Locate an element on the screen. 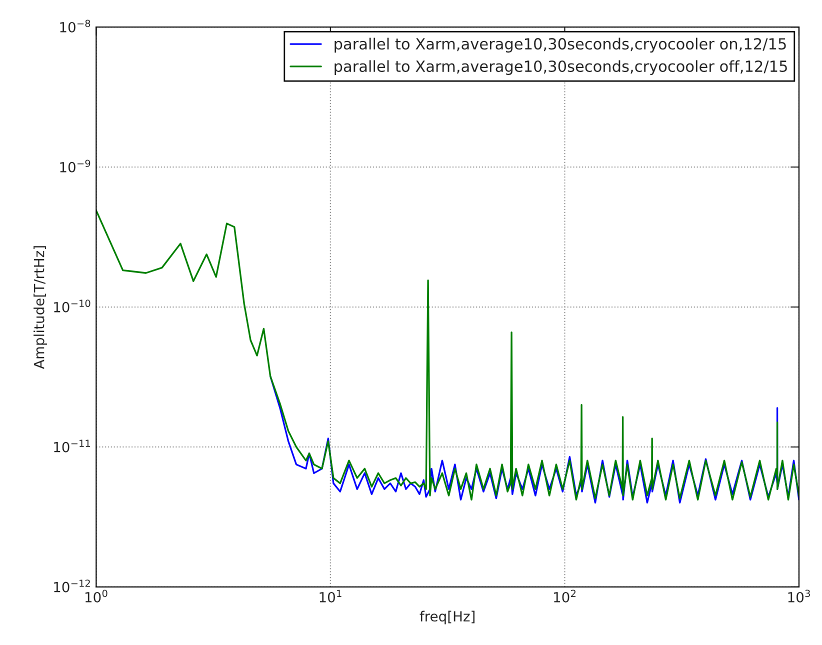 This screenshot has height=645, width=822. y-tick-label: 10$^{−11}$ is located at coordinates (72, 446).